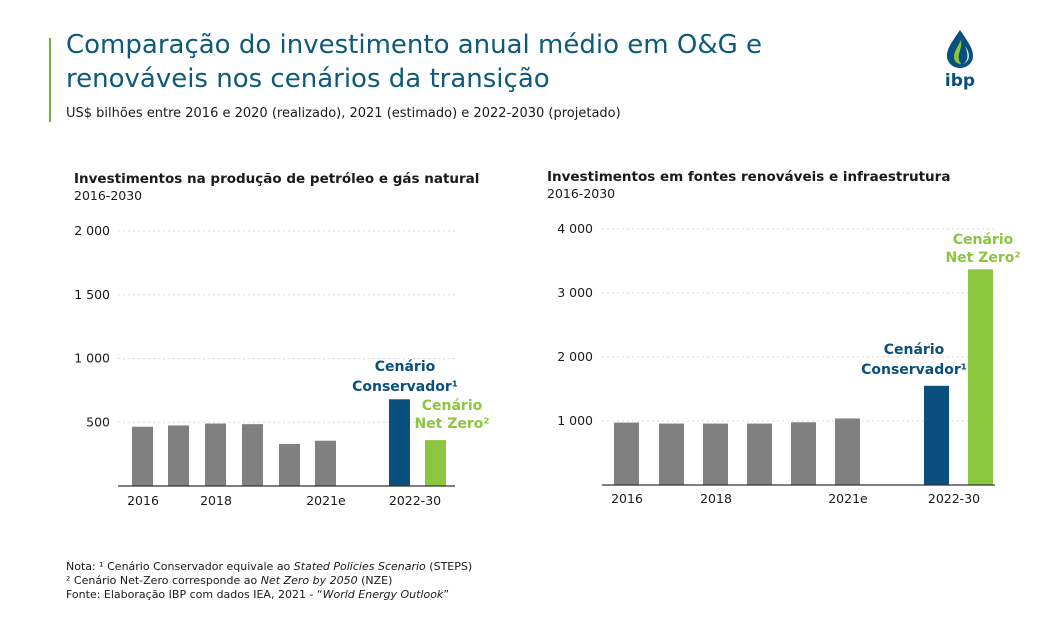 The width and height of the screenshot is (1058, 635). What do you see at coordinates (954, 498) in the screenshot?
I see `chart2-x-tick-label: 2022-30` at bounding box center [954, 498].